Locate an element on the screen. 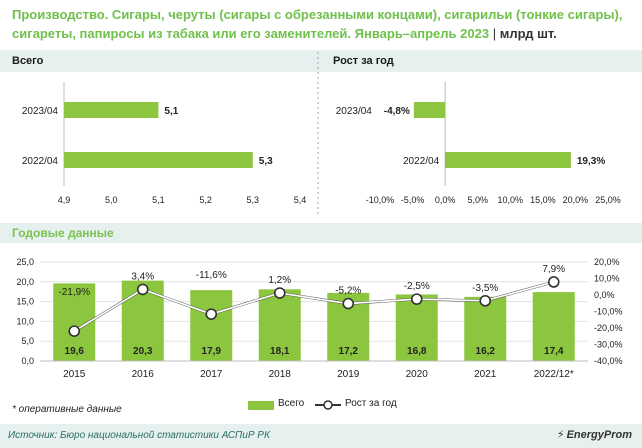 Image resolution: width=642 pixels, height=448 pixels. annual-category-label: 2015 is located at coordinates (74, 374).